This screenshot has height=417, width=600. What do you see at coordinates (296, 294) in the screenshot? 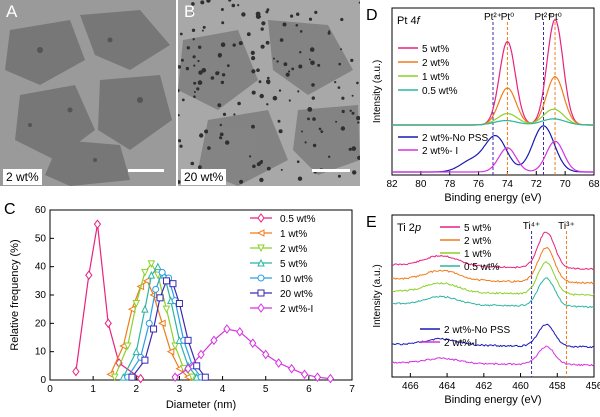
I see `legend-label: 20 wt%` at bounding box center [296, 294].